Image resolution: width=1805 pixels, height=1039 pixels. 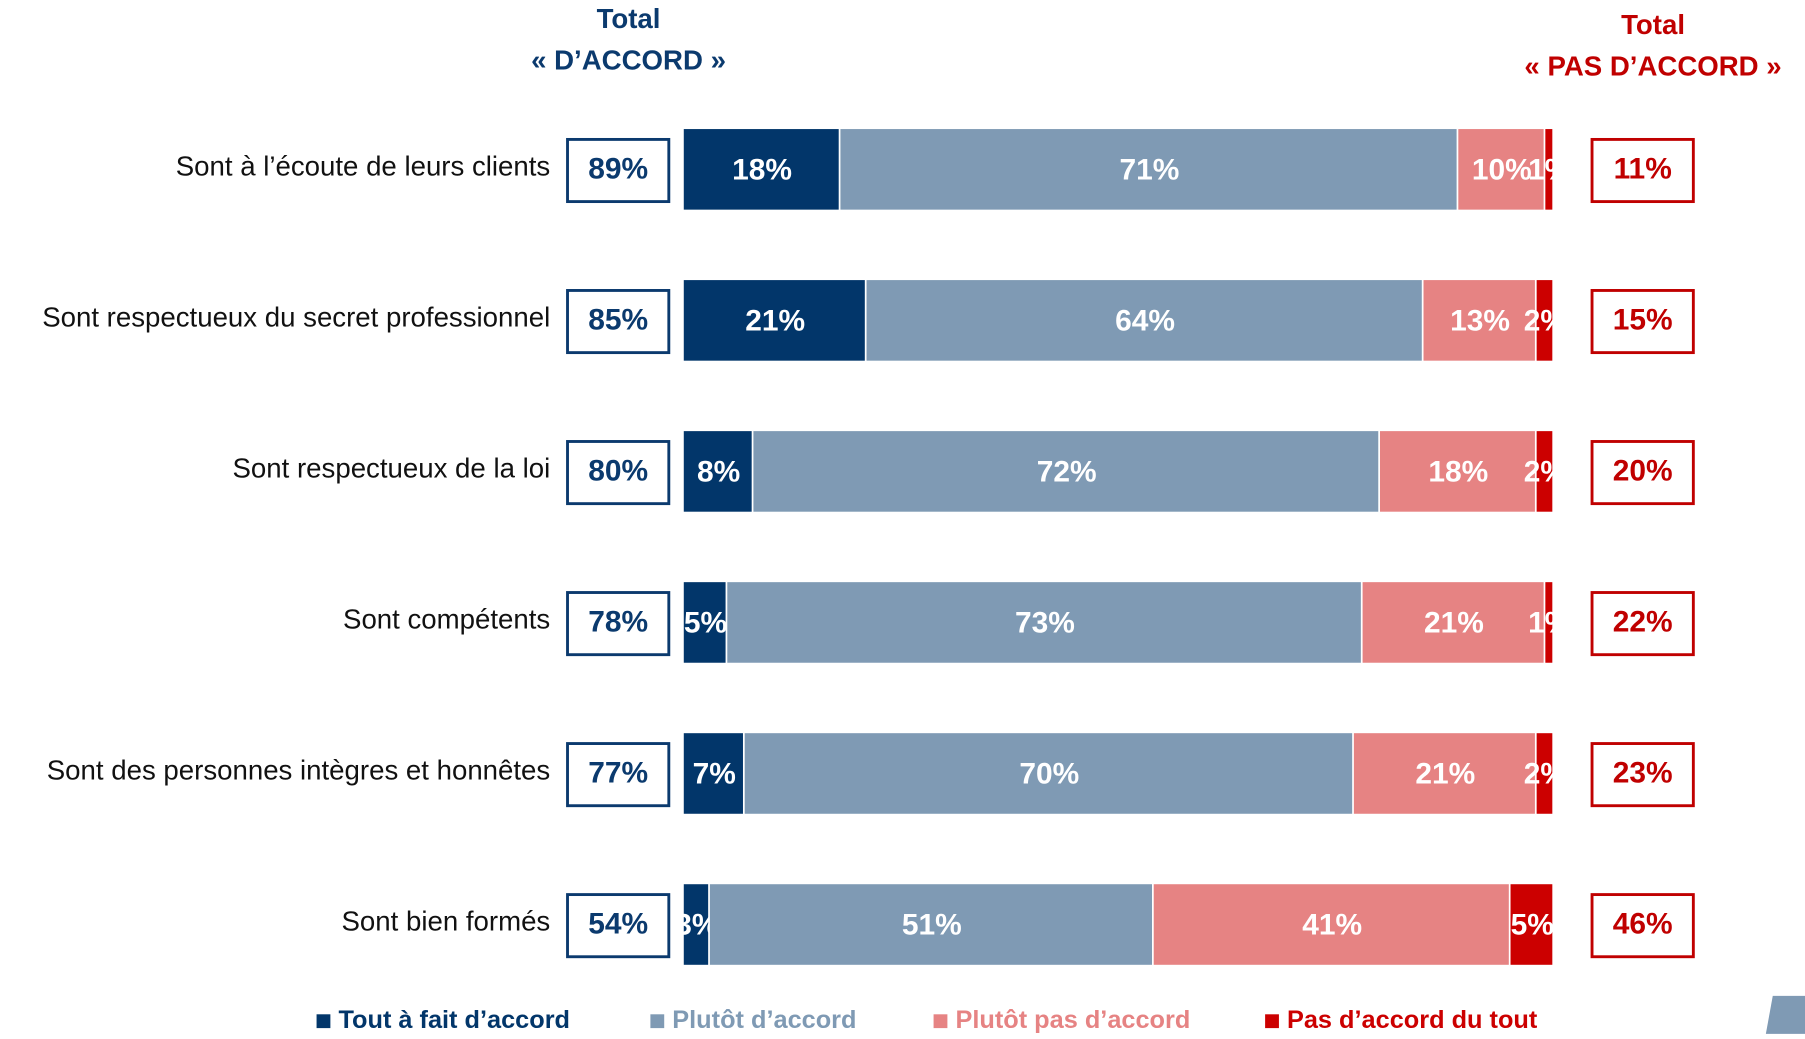 What do you see at coordinates (298, 770) in the screenshot?
I see `category-label: Sont des personnes intègres et honnêtes` at bounding box center [298, 770].